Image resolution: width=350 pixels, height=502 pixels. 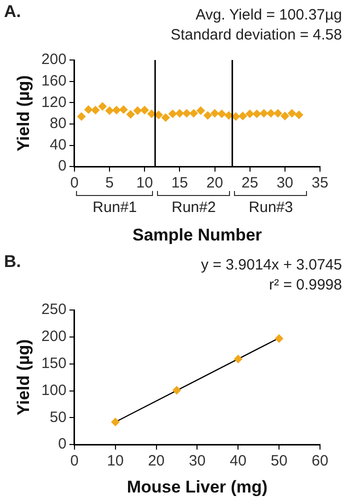 I want to click on x-tick-label: 50, so click(x=279, y=461).